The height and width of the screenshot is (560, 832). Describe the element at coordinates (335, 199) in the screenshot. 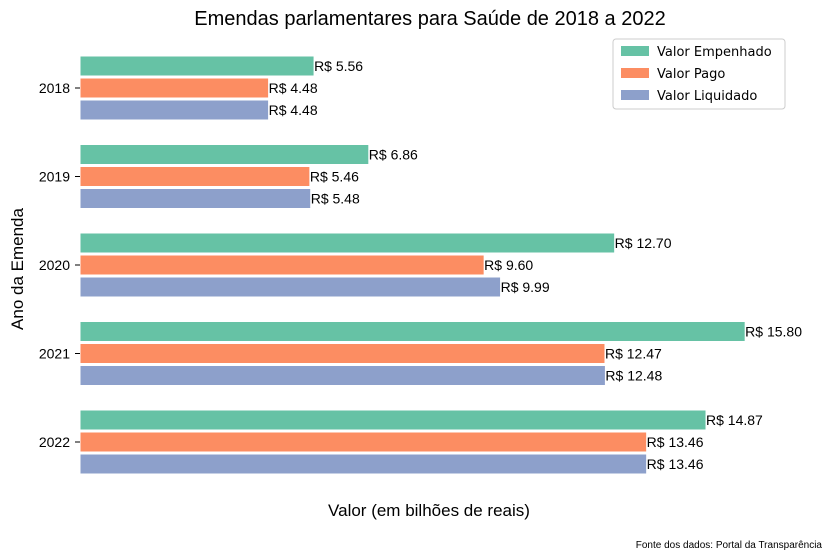

I see `bar-data-label: R$ 5.48` at that location.